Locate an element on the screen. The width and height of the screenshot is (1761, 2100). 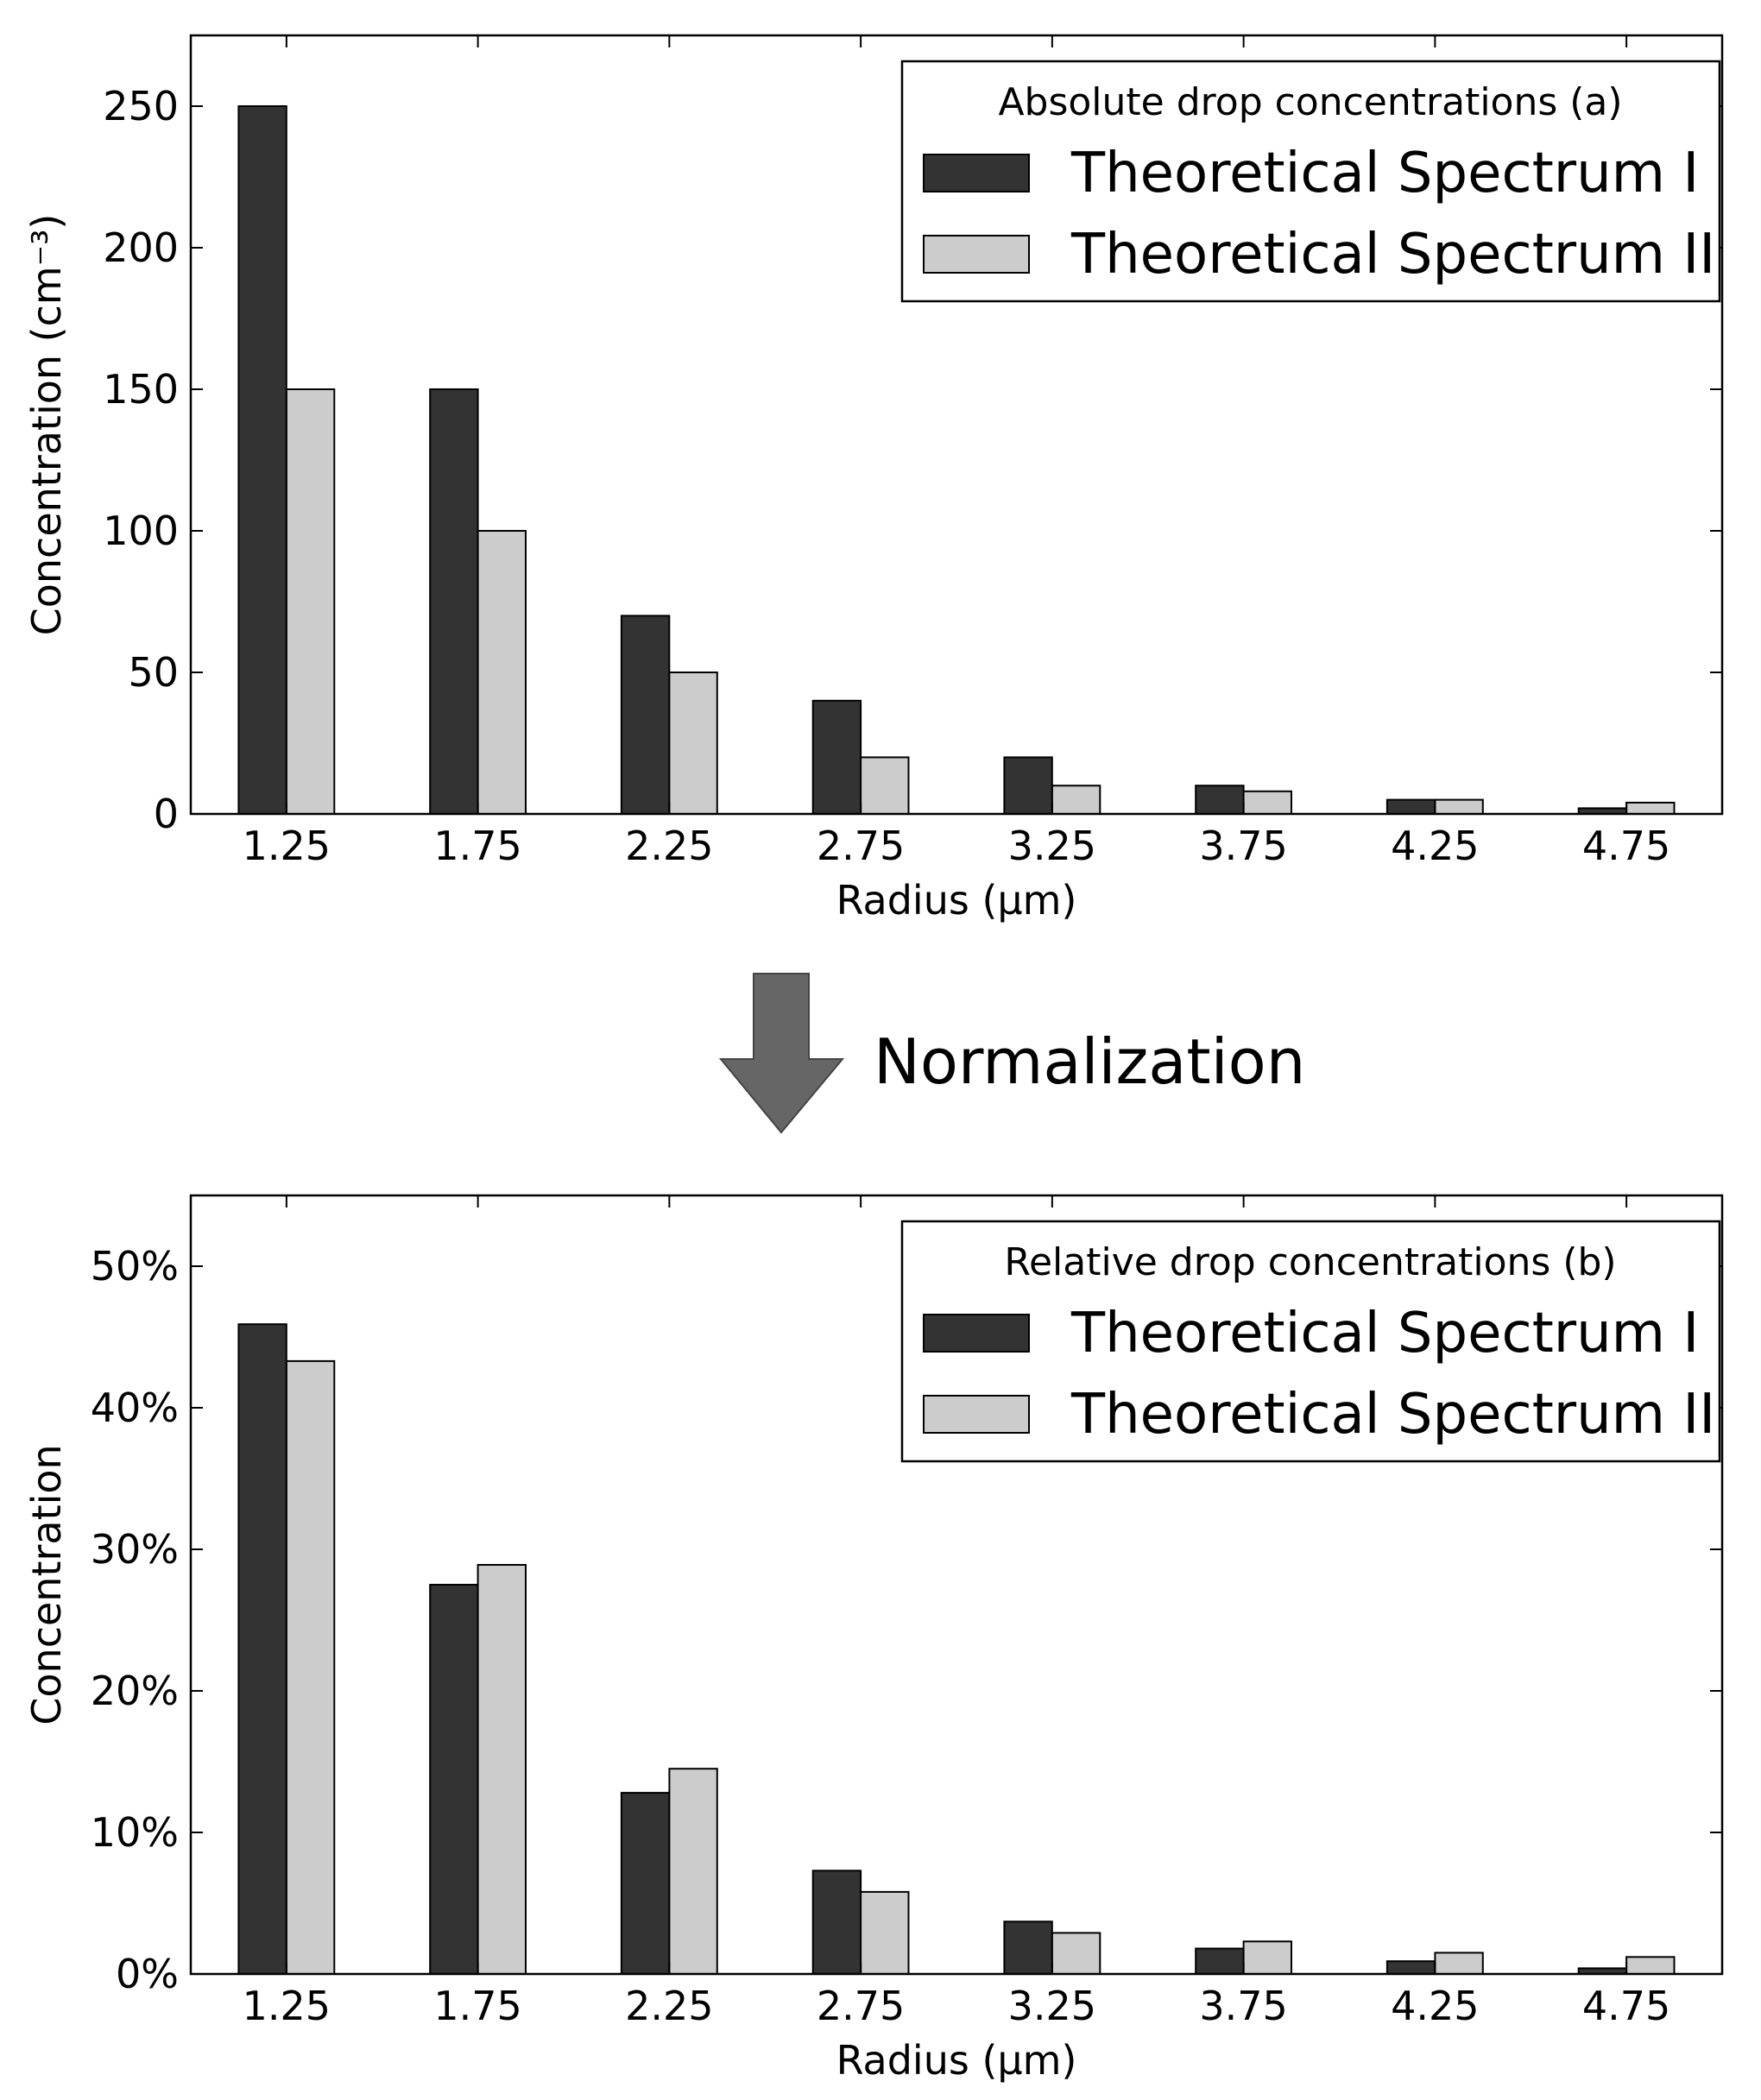
y-tick-label: 30% is located at coordinates (135, 1549).